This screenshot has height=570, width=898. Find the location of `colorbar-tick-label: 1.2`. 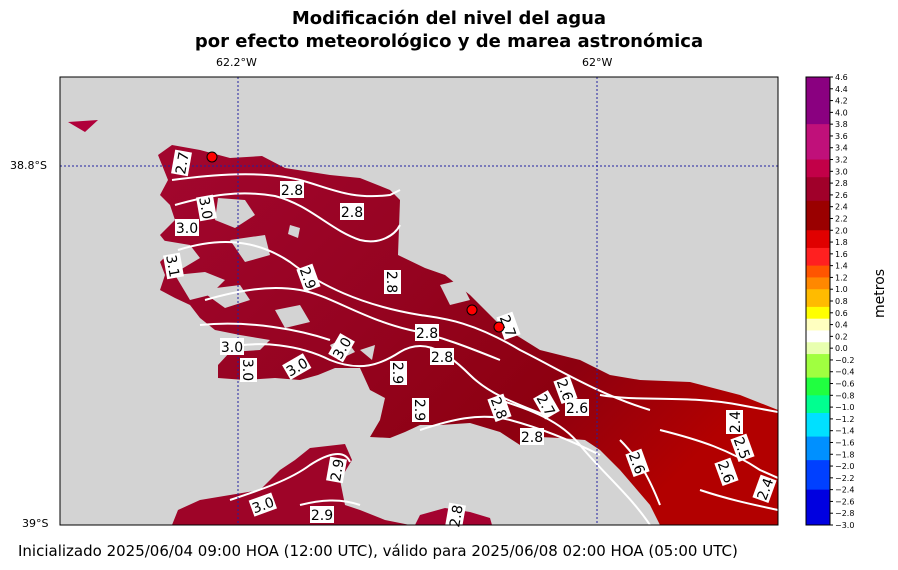

colorbar-tick-label: 1.2 is located at coordinates (841, 277).